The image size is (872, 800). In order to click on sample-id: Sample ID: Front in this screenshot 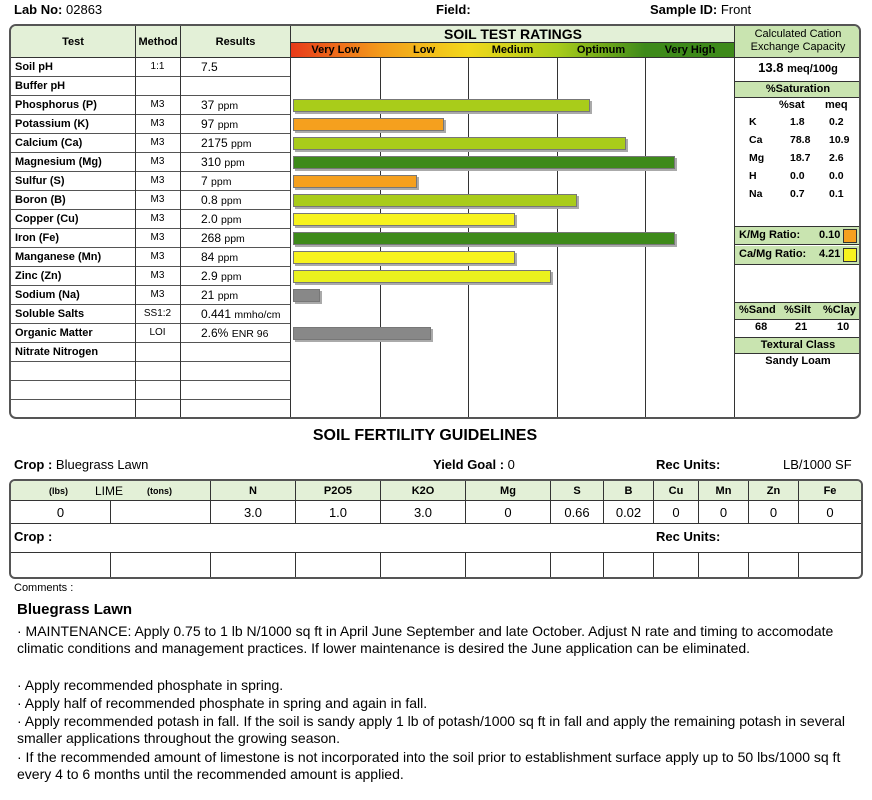, I will do `click(701, 9)`.